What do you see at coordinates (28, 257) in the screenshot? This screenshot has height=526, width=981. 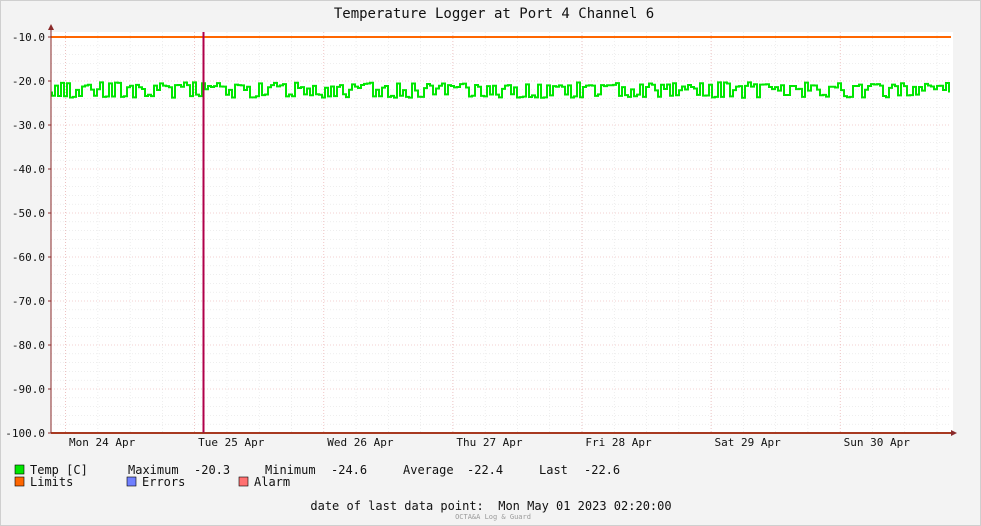 I see `y-tick-label: -60.0` at bounding box center [28, 257].